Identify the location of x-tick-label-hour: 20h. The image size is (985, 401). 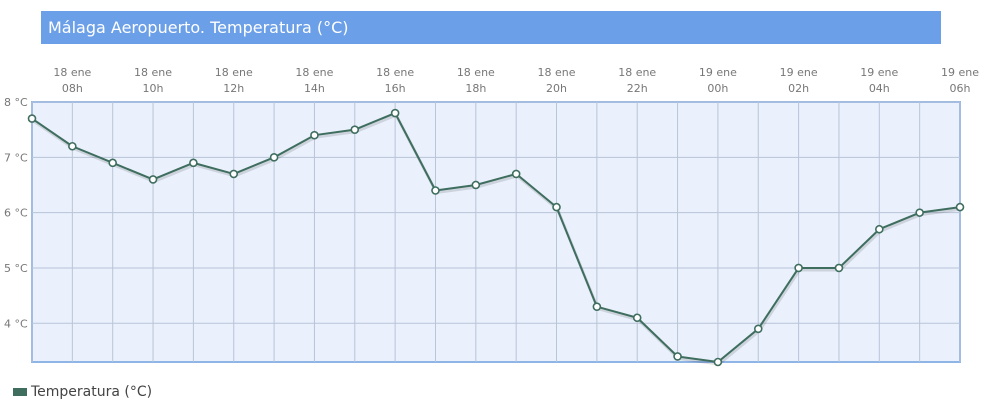
(556, 88).